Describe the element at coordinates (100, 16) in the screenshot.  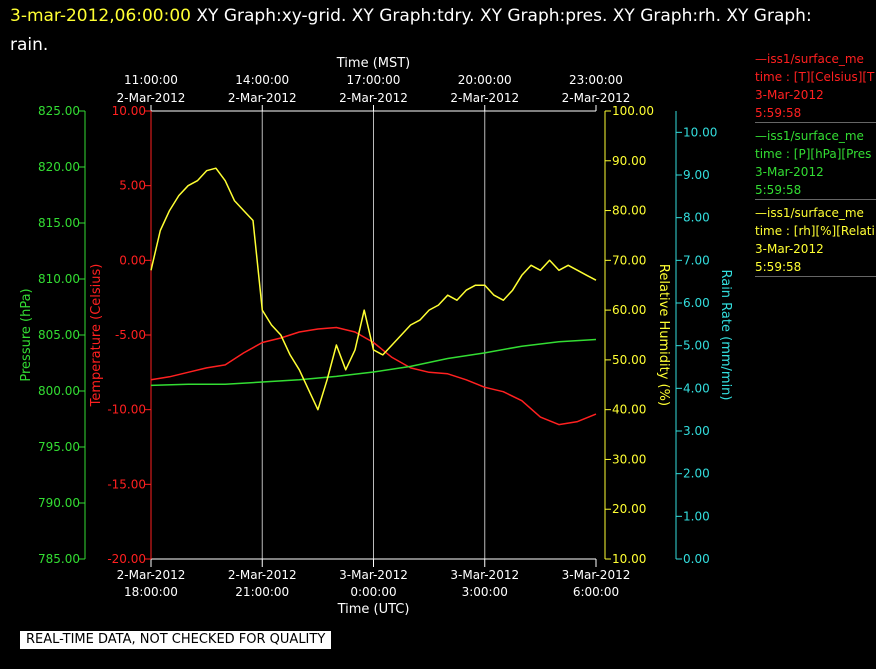
I see `timestamp: 3-mar-2012,06:00:00` at that location.